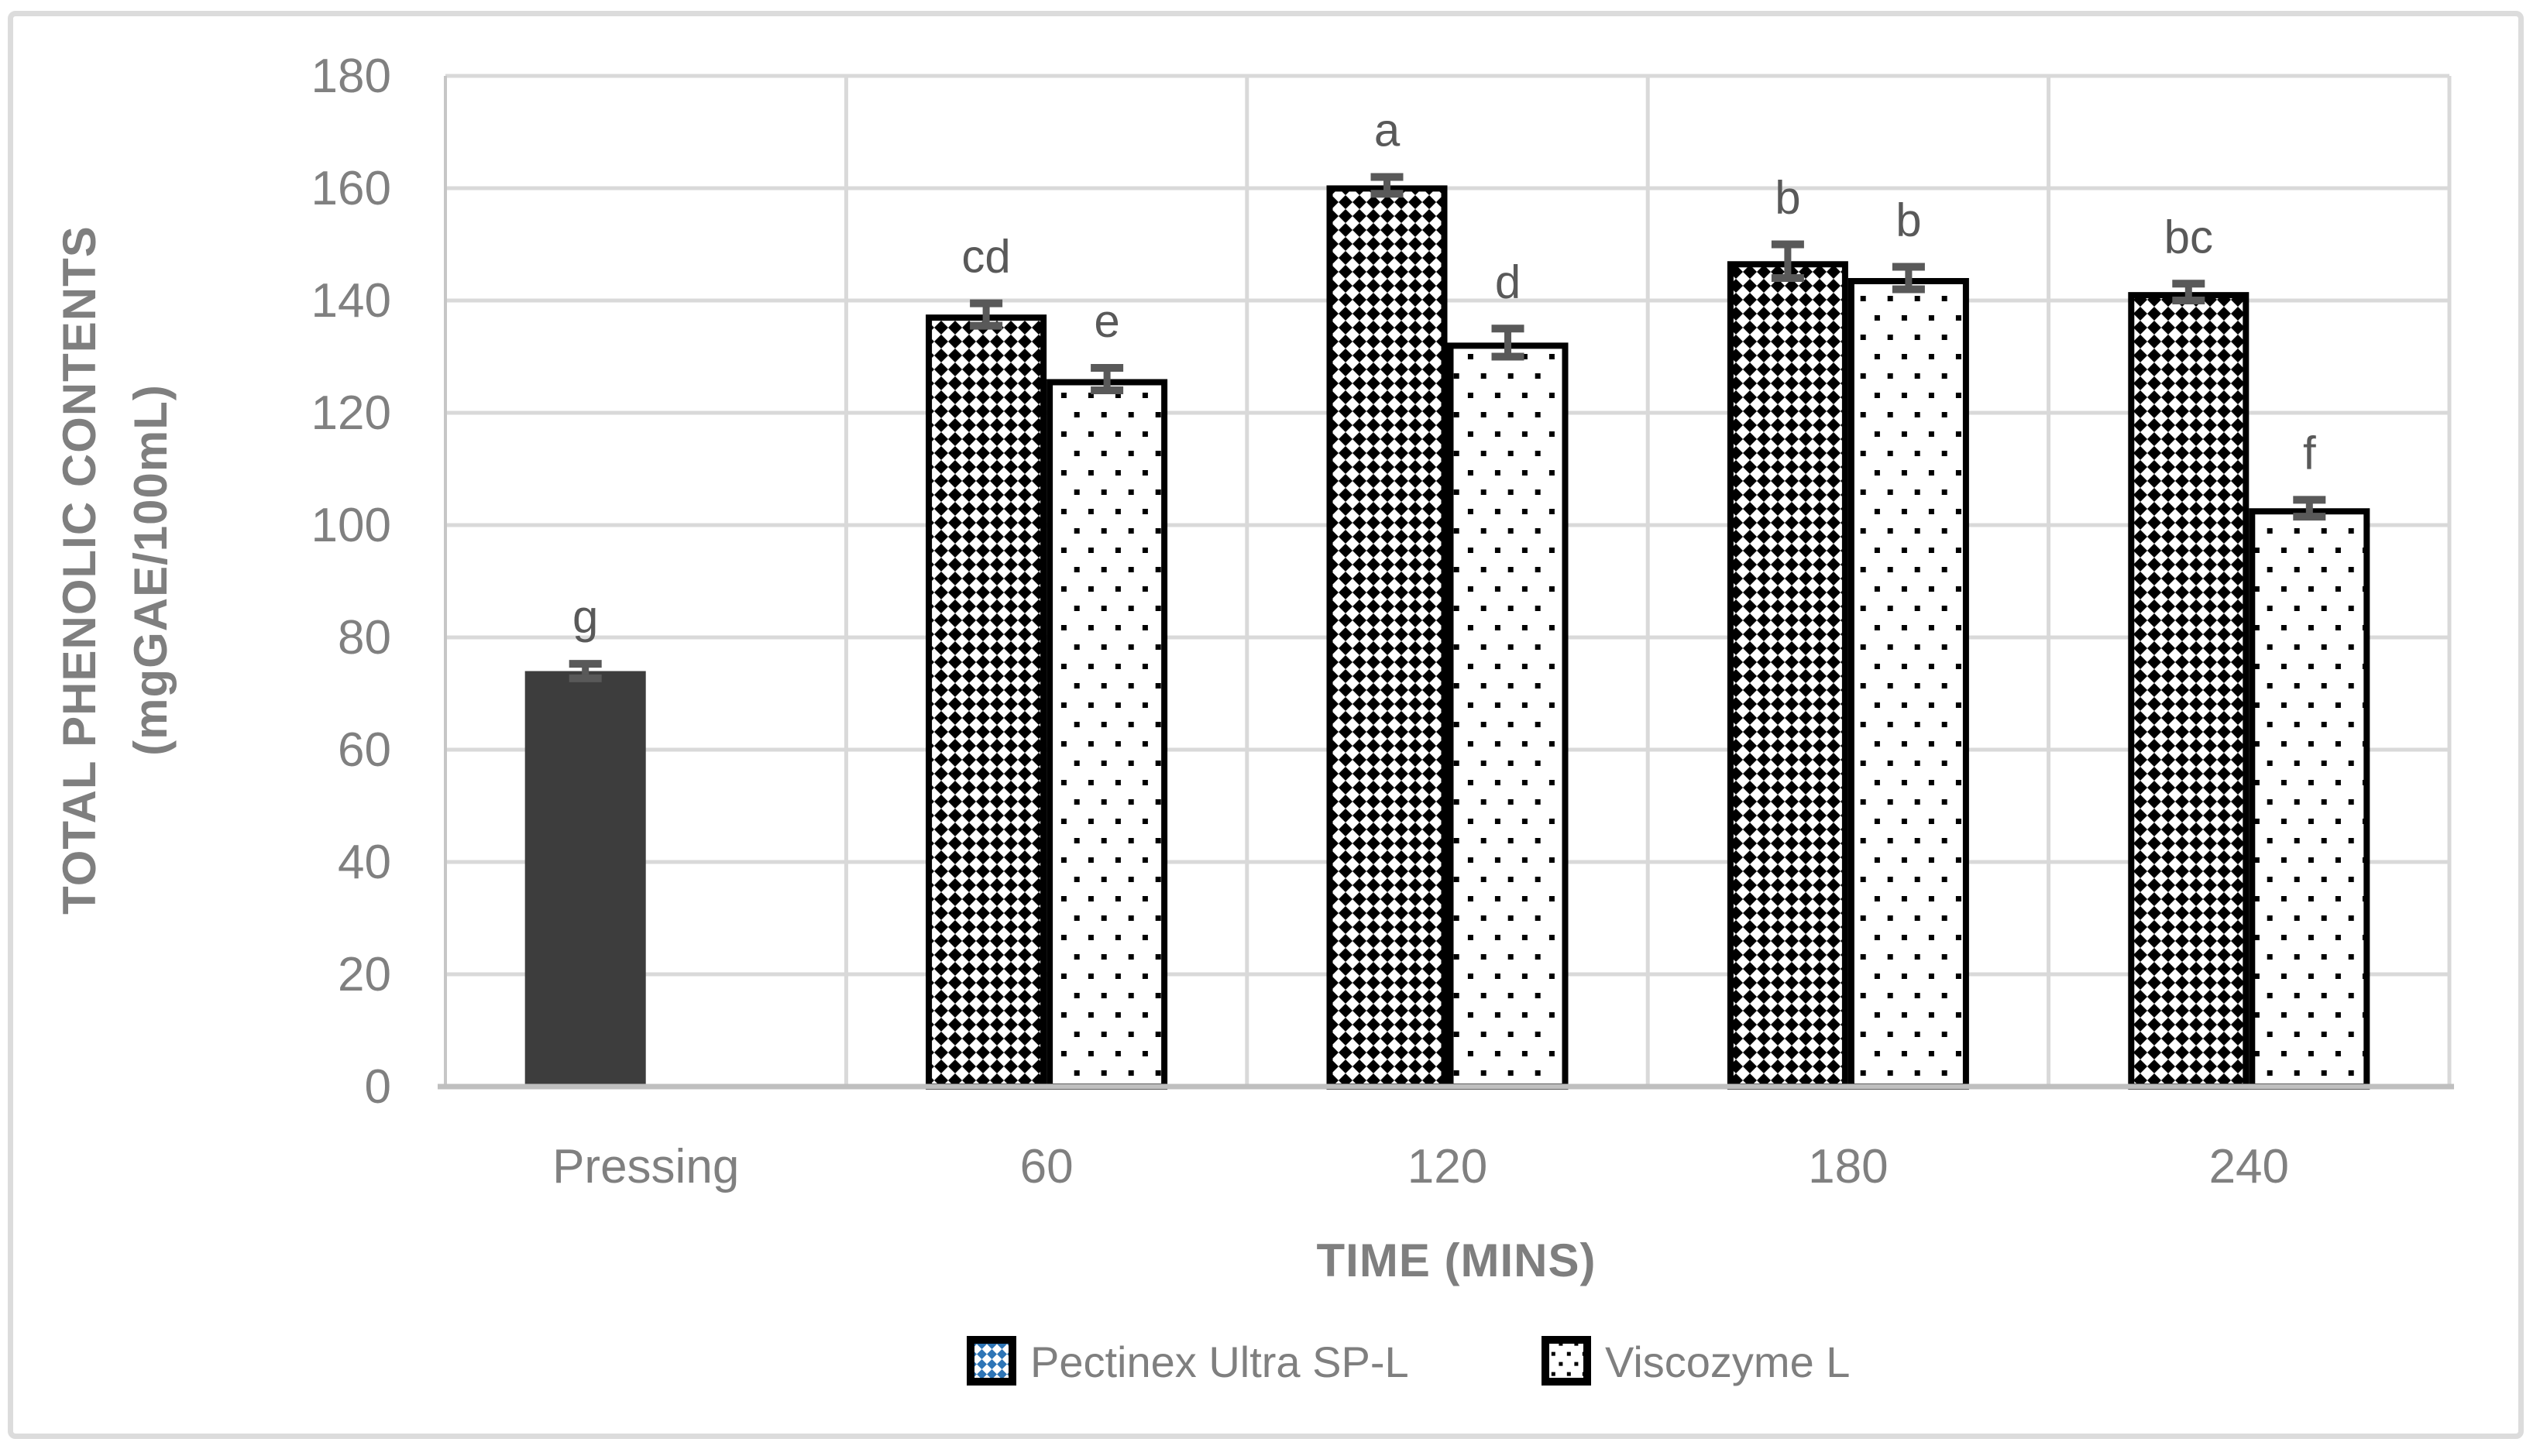  I want to click on x-category-label-120: 120, so click(1447, 1166).